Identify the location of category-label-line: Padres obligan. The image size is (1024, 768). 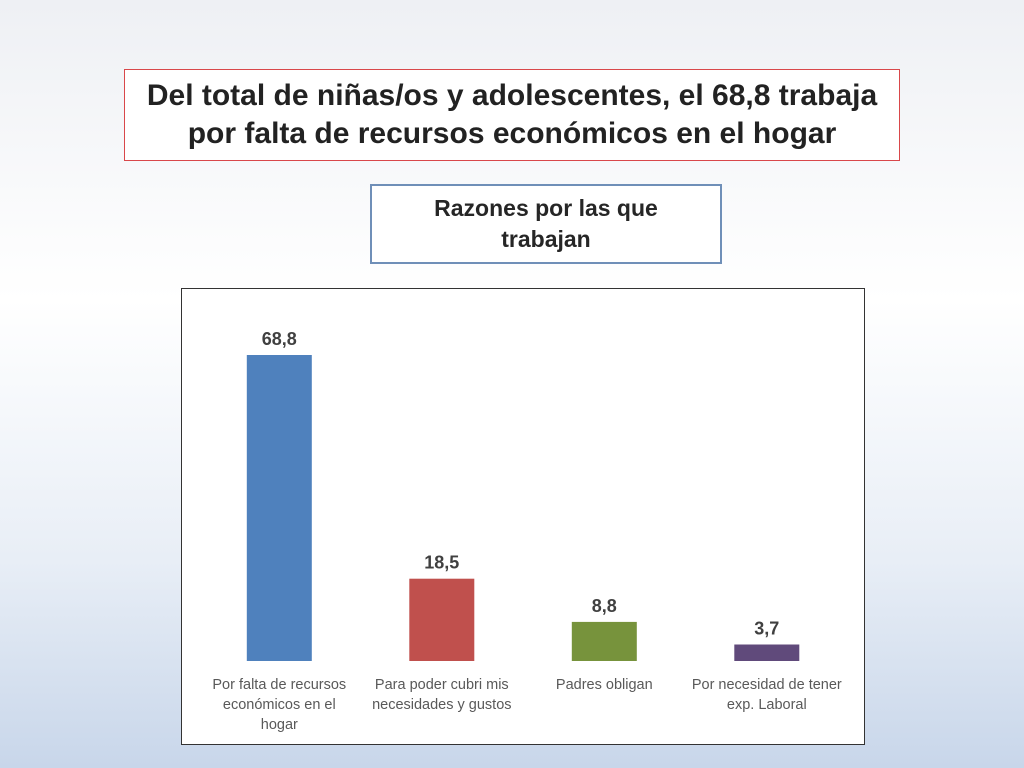
(604, 685).